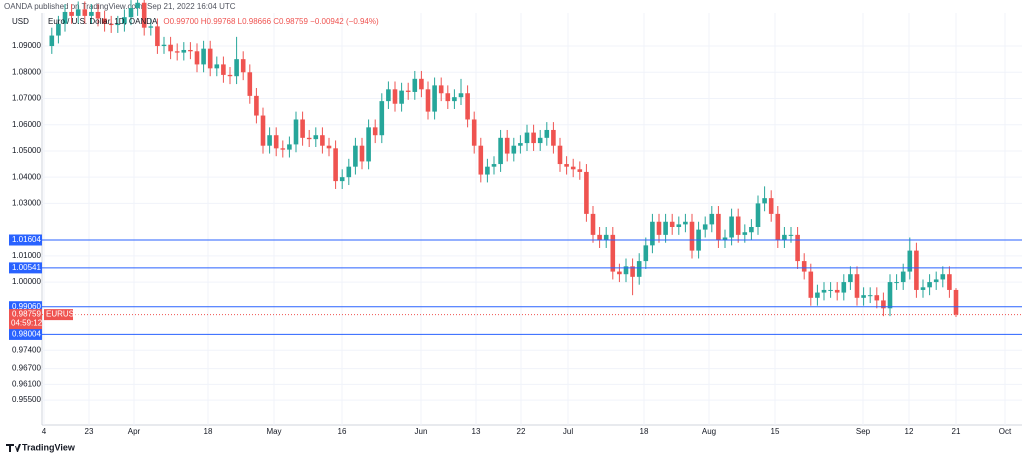  What do you see at coordinates (89, 431) in the screenshot?
I see `x-tick-label: 23` at bounding box center [89, 431].